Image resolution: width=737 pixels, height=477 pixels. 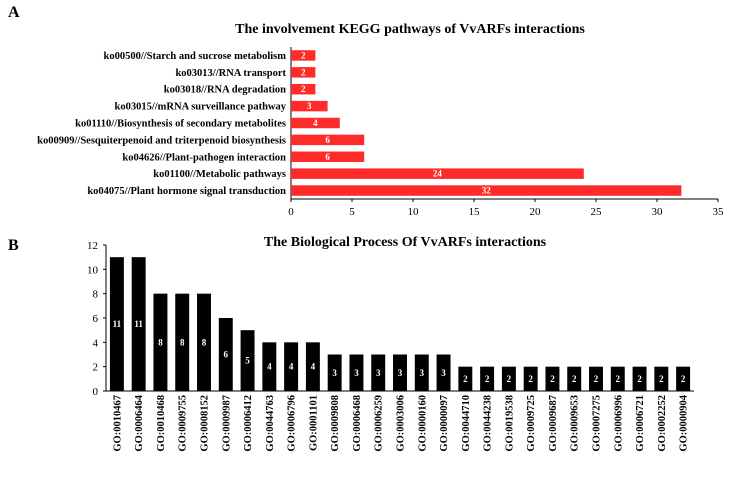 I want to click on bp-y-tick-label: 2, so click(x=96, y=368).